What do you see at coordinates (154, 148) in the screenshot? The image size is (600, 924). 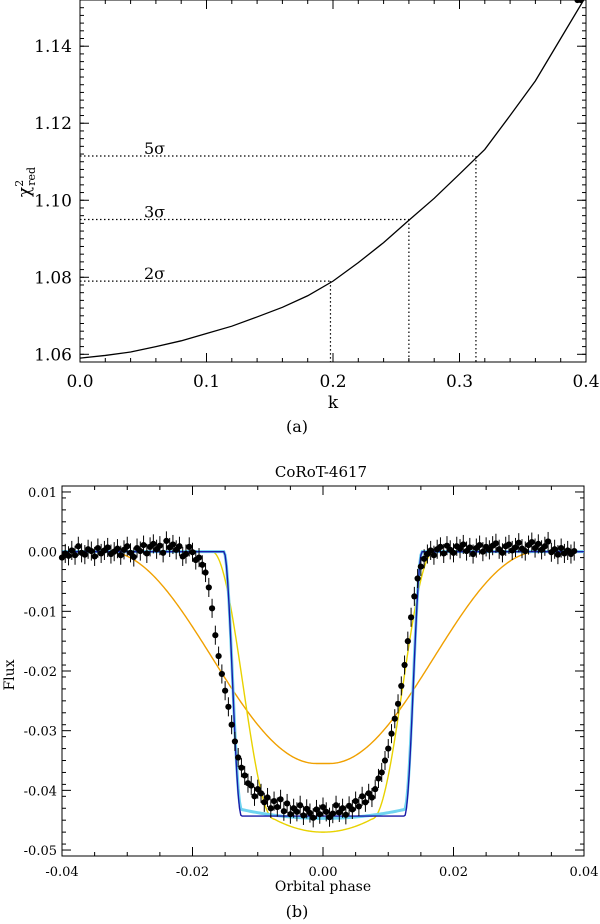 I see `sigma-level-label: 5σ` at bounding box center [154, 148].